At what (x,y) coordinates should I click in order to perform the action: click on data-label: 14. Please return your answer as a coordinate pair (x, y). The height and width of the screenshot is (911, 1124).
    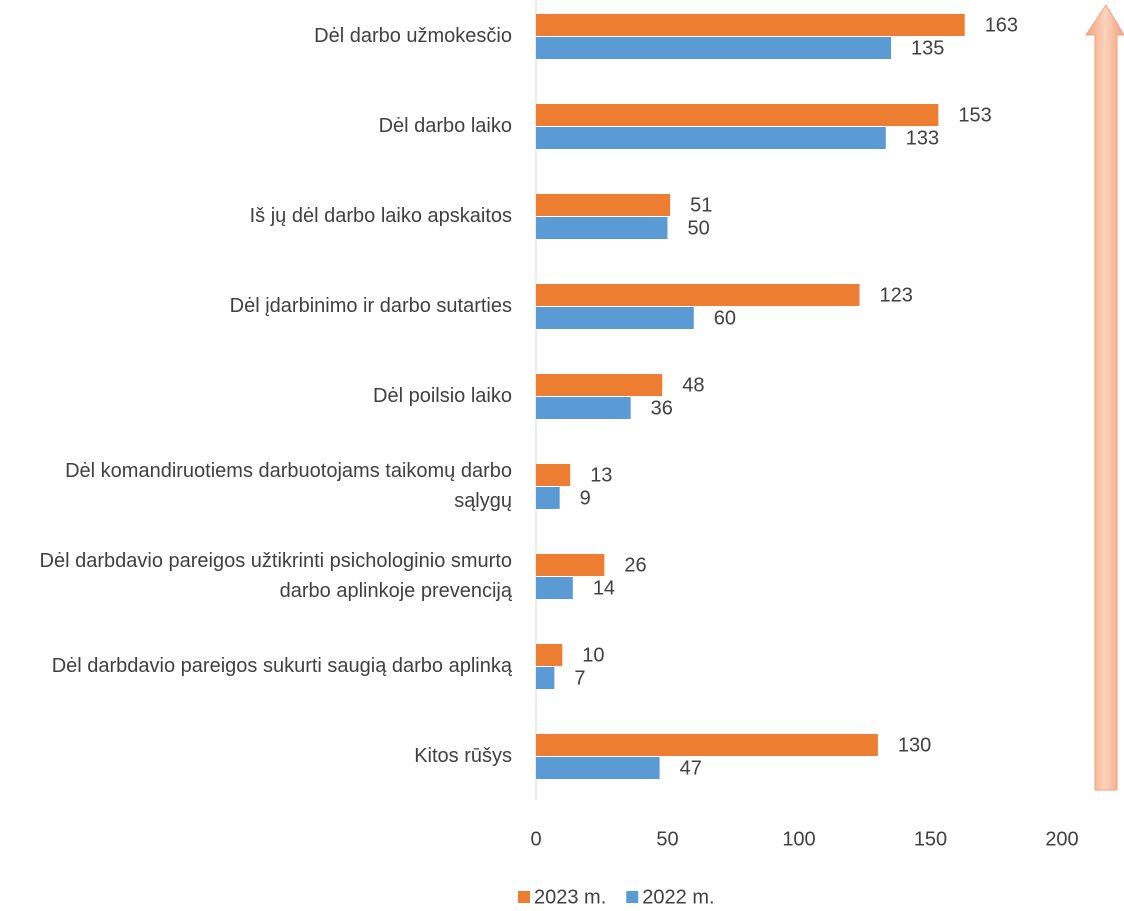
    Looking at the image, I should click on (604, 588).